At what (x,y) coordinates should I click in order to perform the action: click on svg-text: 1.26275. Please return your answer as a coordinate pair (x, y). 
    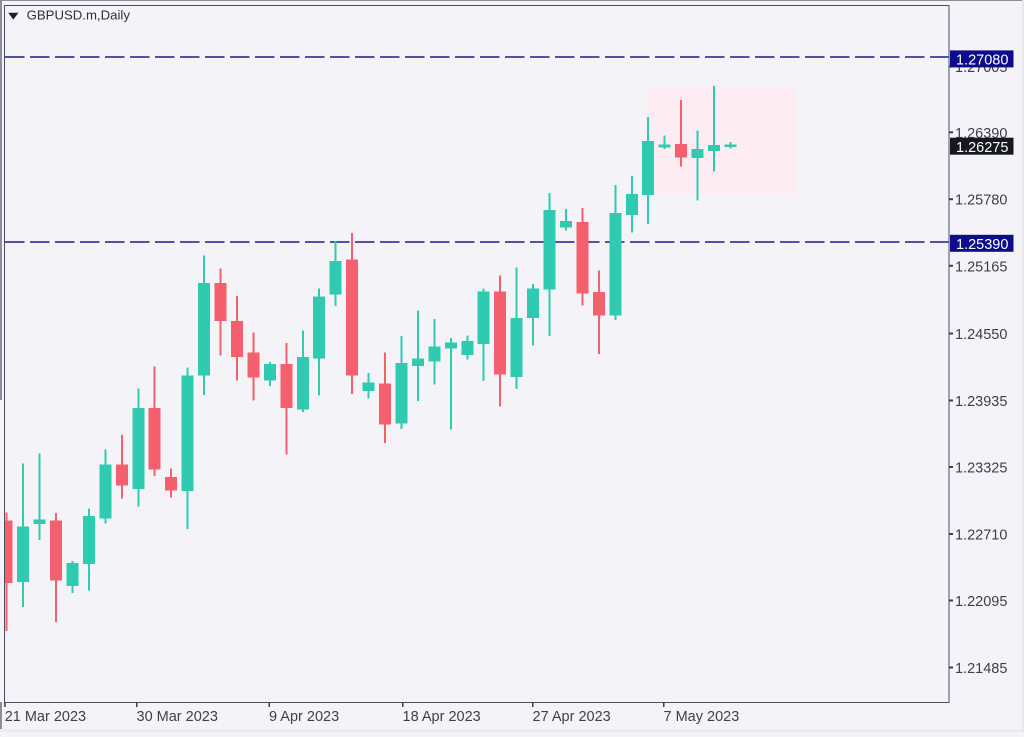
    Looking at the image, I should click on (982, 148).